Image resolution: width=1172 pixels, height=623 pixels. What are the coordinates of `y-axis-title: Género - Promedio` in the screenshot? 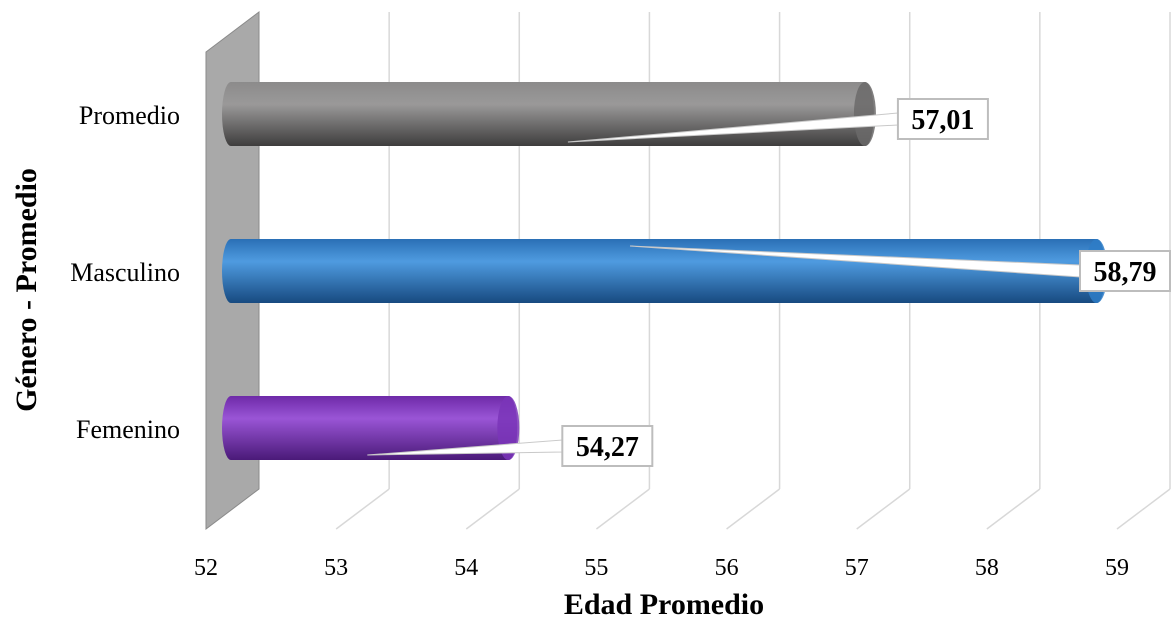 It's located at (26, 290).